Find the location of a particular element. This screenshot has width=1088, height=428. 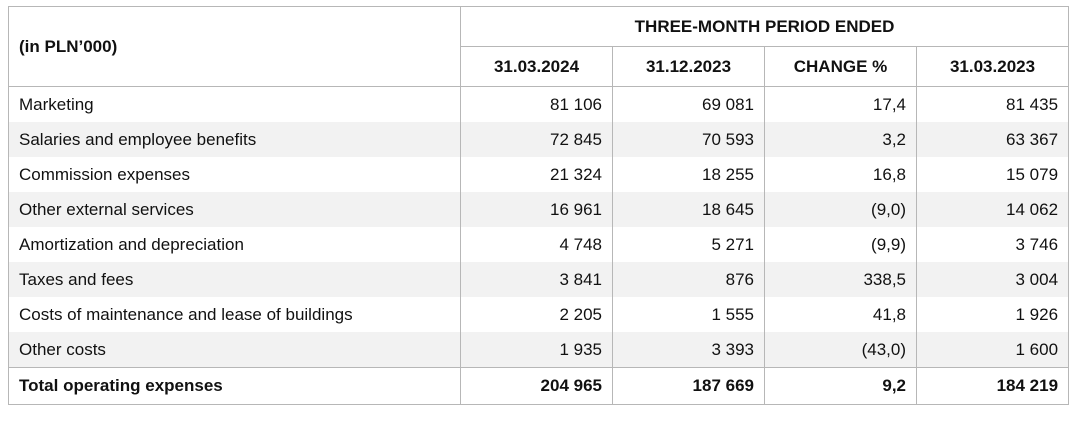

table-cell: 17,4 is located at coordinates (840, 104).